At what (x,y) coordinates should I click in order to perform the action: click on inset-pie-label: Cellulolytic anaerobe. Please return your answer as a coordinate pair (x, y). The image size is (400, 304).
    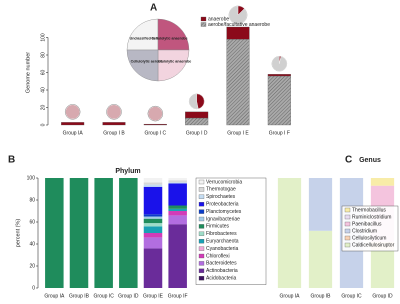
    Looking at the image, I should click on (169, 39).